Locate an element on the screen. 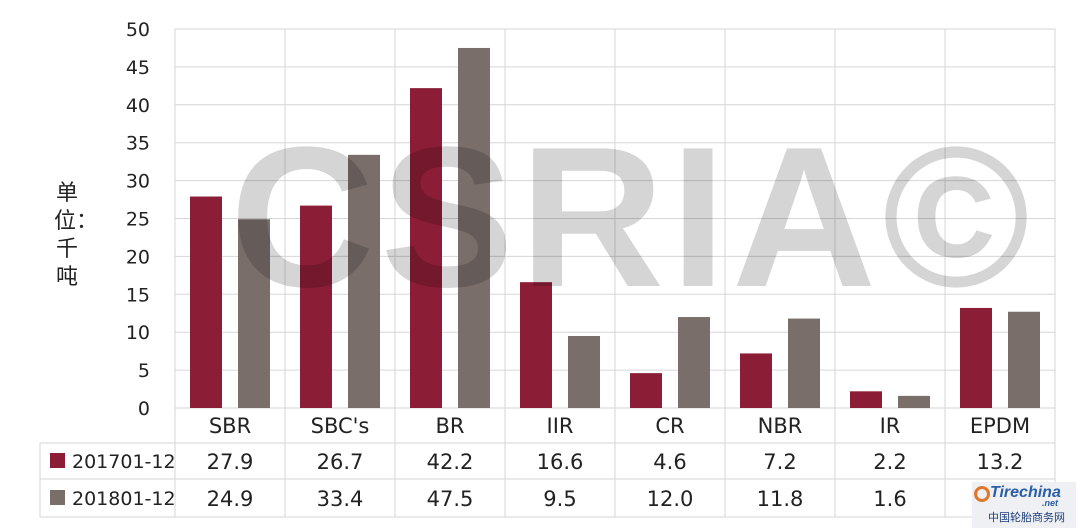 This screenshot has width=1080, height=531. data-label: 24.9 is located at coordinates (230, 499).